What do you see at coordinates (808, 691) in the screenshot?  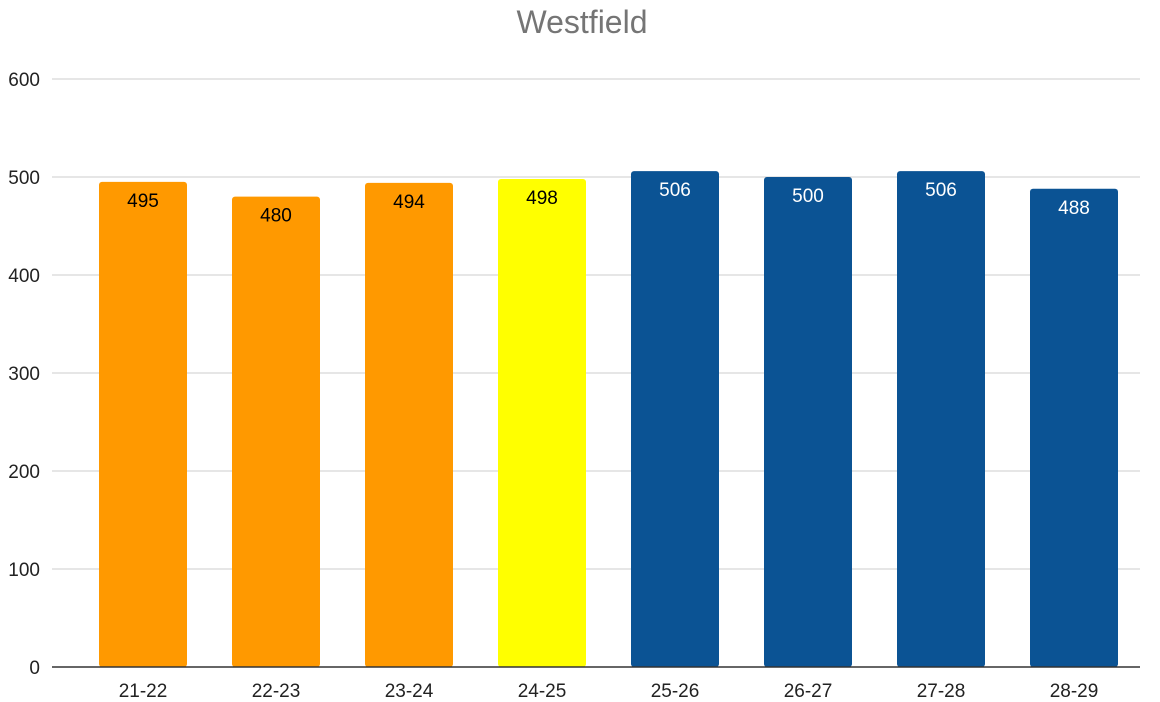 I see `x-tick-label: 26-27` at bounding box center [808, 691].